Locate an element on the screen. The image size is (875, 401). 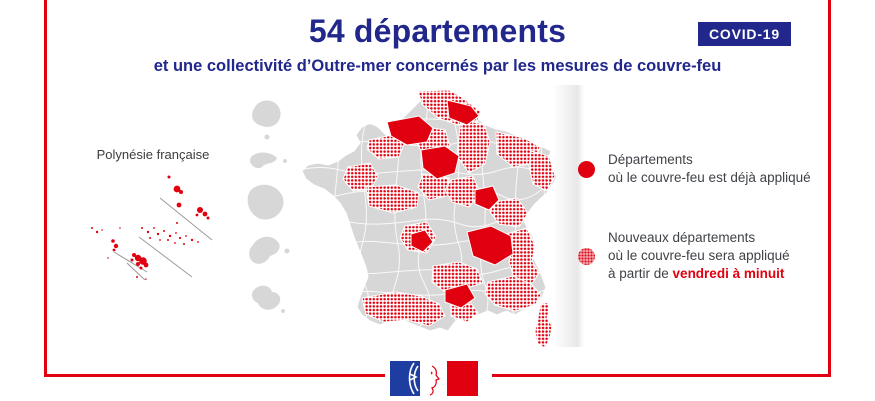
logo-flag-waves is located at coordinates (413, 378).